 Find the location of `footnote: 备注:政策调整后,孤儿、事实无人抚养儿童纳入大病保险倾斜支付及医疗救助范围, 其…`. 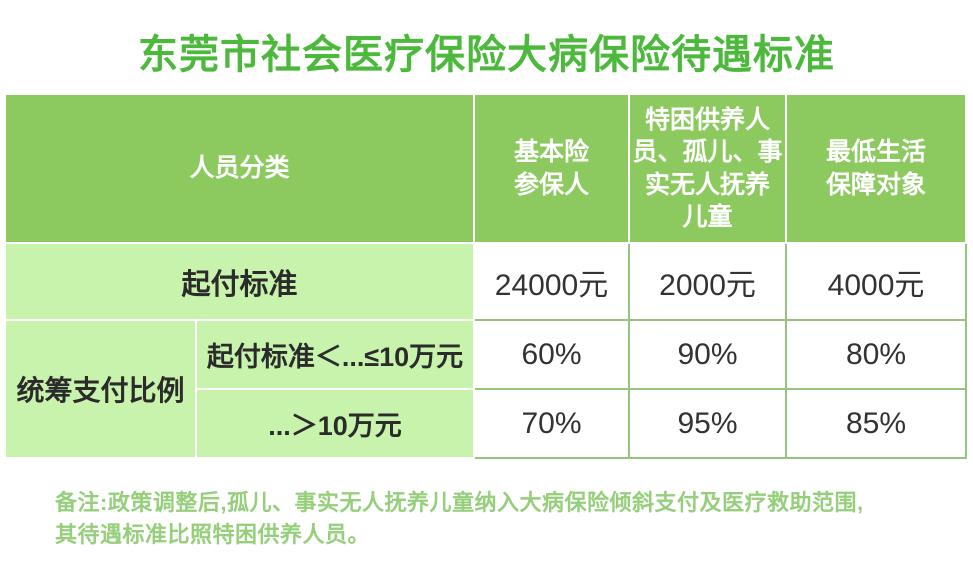

footnote: 备注:政策调整后,孤儿、事实无人抚养儿童纳入大病保险倾斜支付及医疗救助范围, 其… is located at coordinates (459, 518).